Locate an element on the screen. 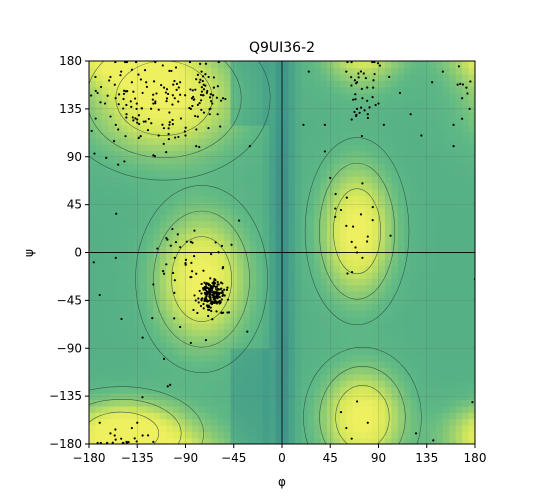 The height and width of the screenshot is (500, 550). x-axis-ticks: −180 −135 −90 −45 0 45 90 135 180 is located at coordinates (279, 454).